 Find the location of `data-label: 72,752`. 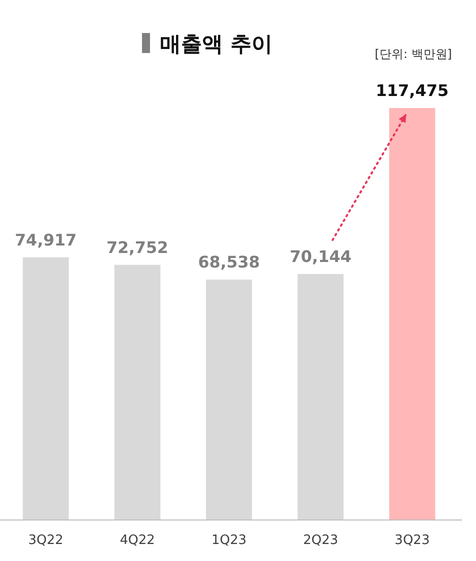

data-label: 72,752 is located at coordinates (137, 247).